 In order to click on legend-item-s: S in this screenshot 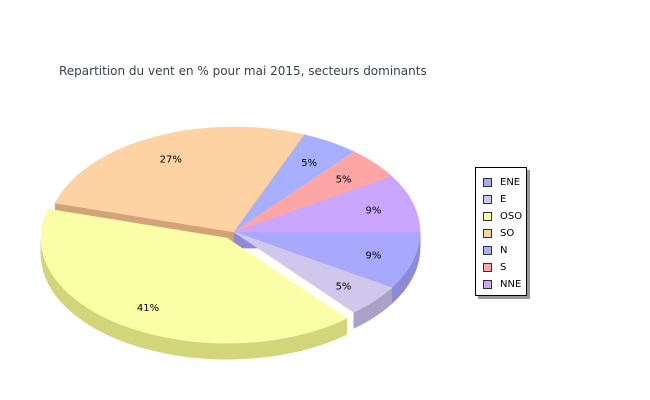, I will do `click(501, 267)`.